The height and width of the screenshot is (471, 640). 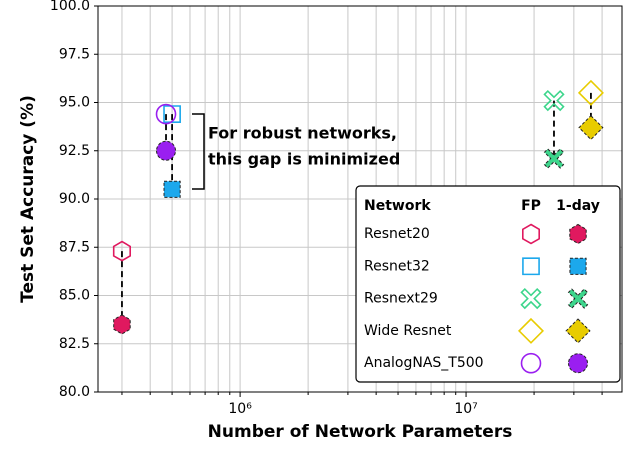 What do you see at coordinates (74, 199) in the screenshot?
I see `y-tick-label: 90.0` at bounding box center [74, 199].